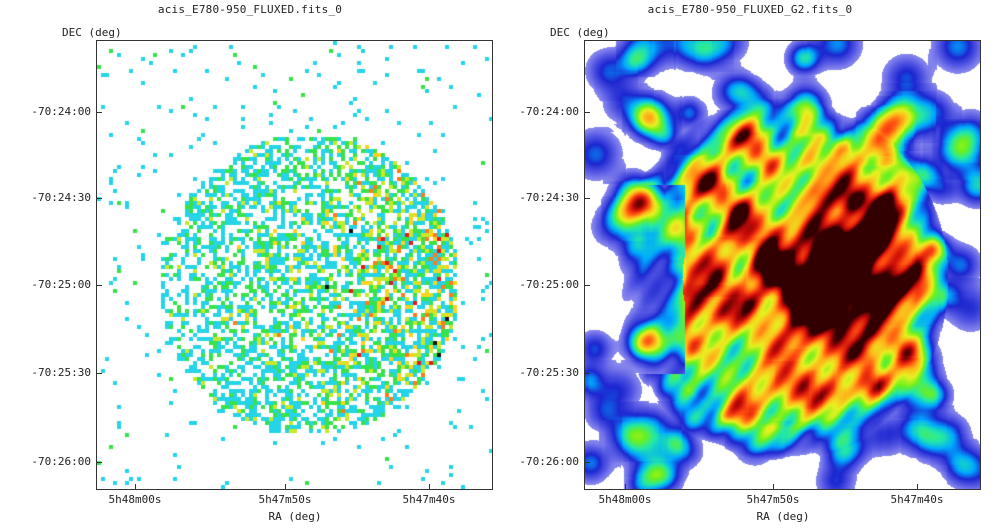 The image size is (1000, 532). What do you see at coordinates (295, 516) in the screenshot?
I see `left-ra-axis-label: RA (deg)` at bounding box center [295, 516].